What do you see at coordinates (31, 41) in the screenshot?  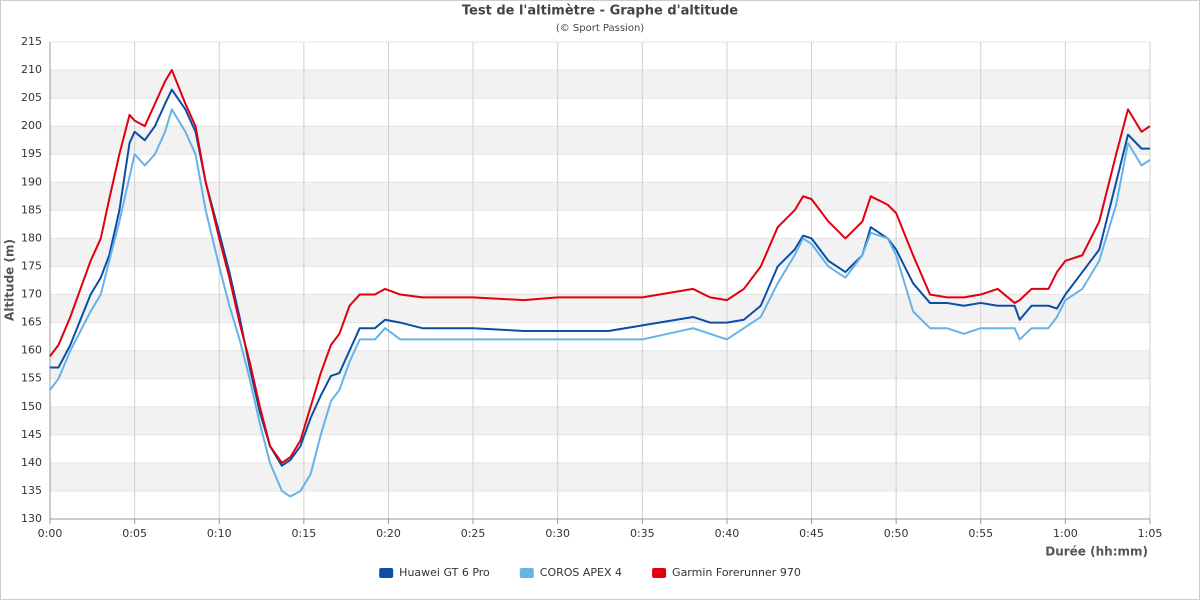 I see `y-tick-label: 215` at bounding box center [31, 41].